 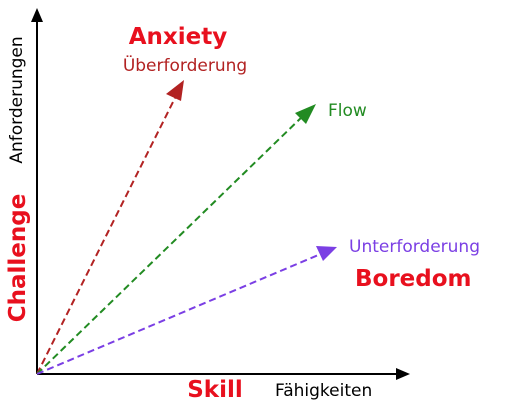 What do you see at coordinates (323, 391) in the screenshot?
I see `x-axis-label-faehigkeiten: Fähigkeiten` at bounding box center [323, 391].